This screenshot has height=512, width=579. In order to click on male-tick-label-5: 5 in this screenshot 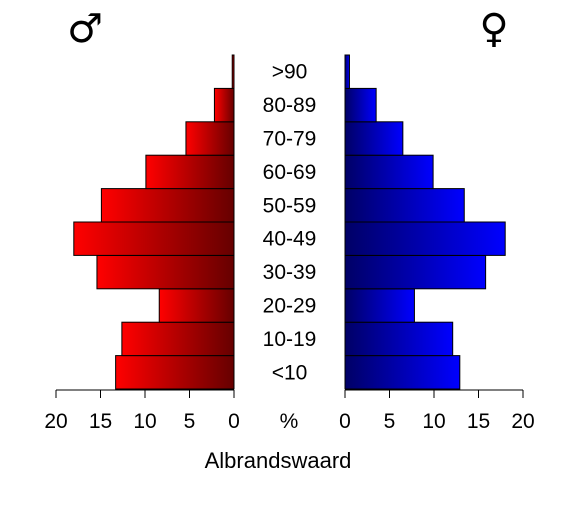, I will do `click(190, 421)`.